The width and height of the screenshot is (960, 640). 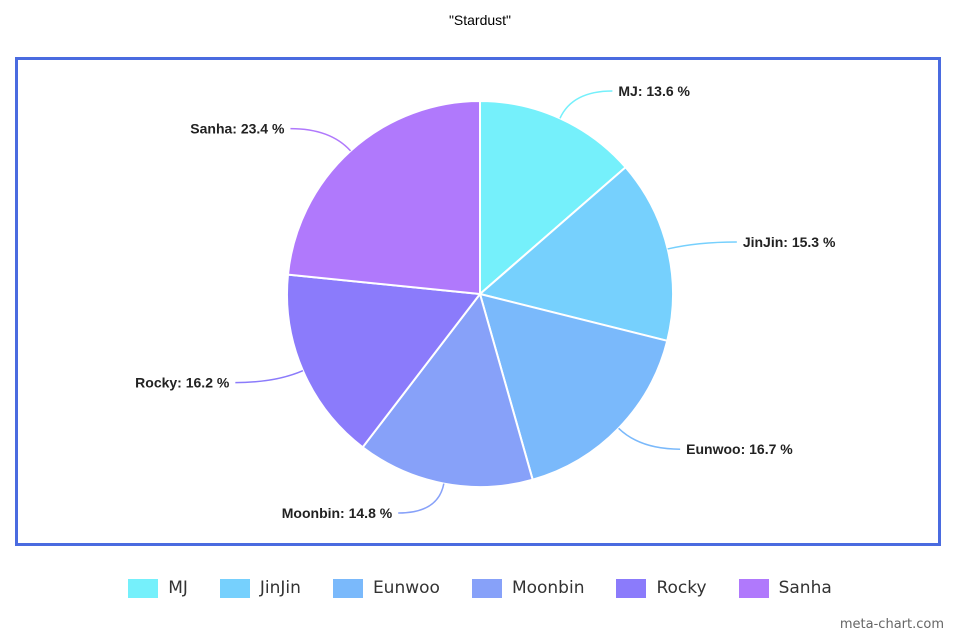 What do you see at coordinates (891, 624) in the screenshot?
I see `watermark: meta-chart.com` at bounding box center [891, 624].